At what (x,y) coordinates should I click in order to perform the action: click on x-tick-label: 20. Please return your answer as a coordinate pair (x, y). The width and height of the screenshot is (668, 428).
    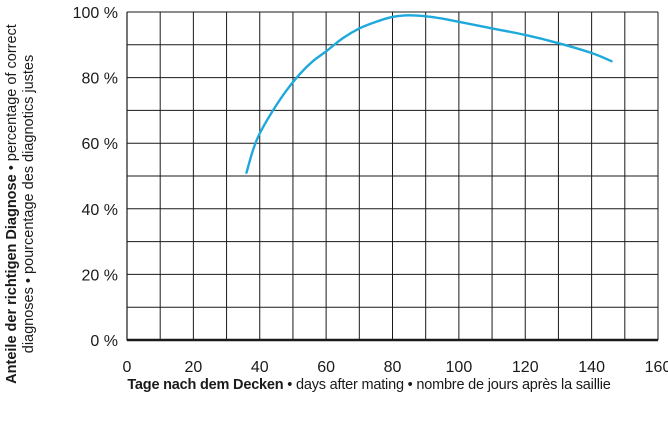
    Looking at the image, I should click on (193, 367).